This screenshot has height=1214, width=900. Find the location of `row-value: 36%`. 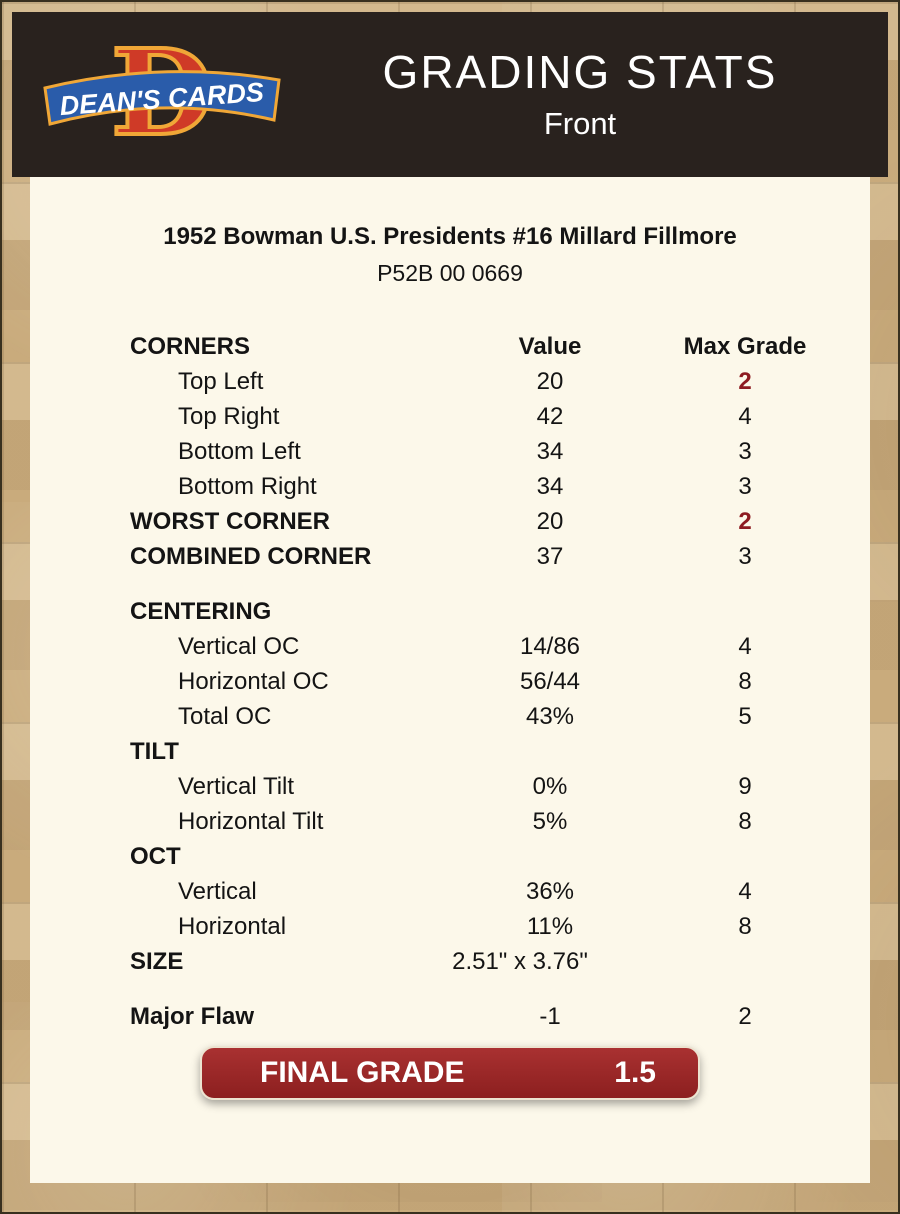

row-value: 36% is located at coordinates (550, 891).